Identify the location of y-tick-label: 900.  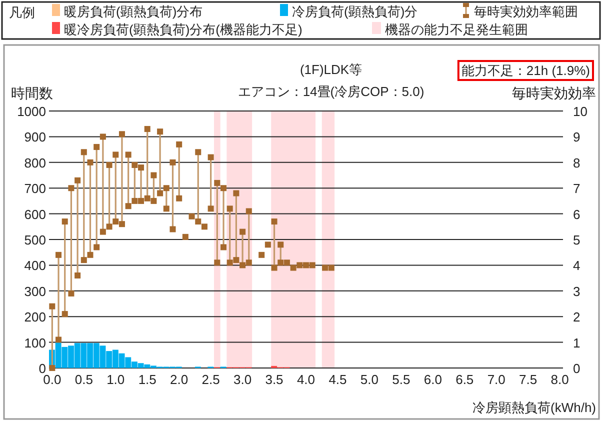
(35, 137).